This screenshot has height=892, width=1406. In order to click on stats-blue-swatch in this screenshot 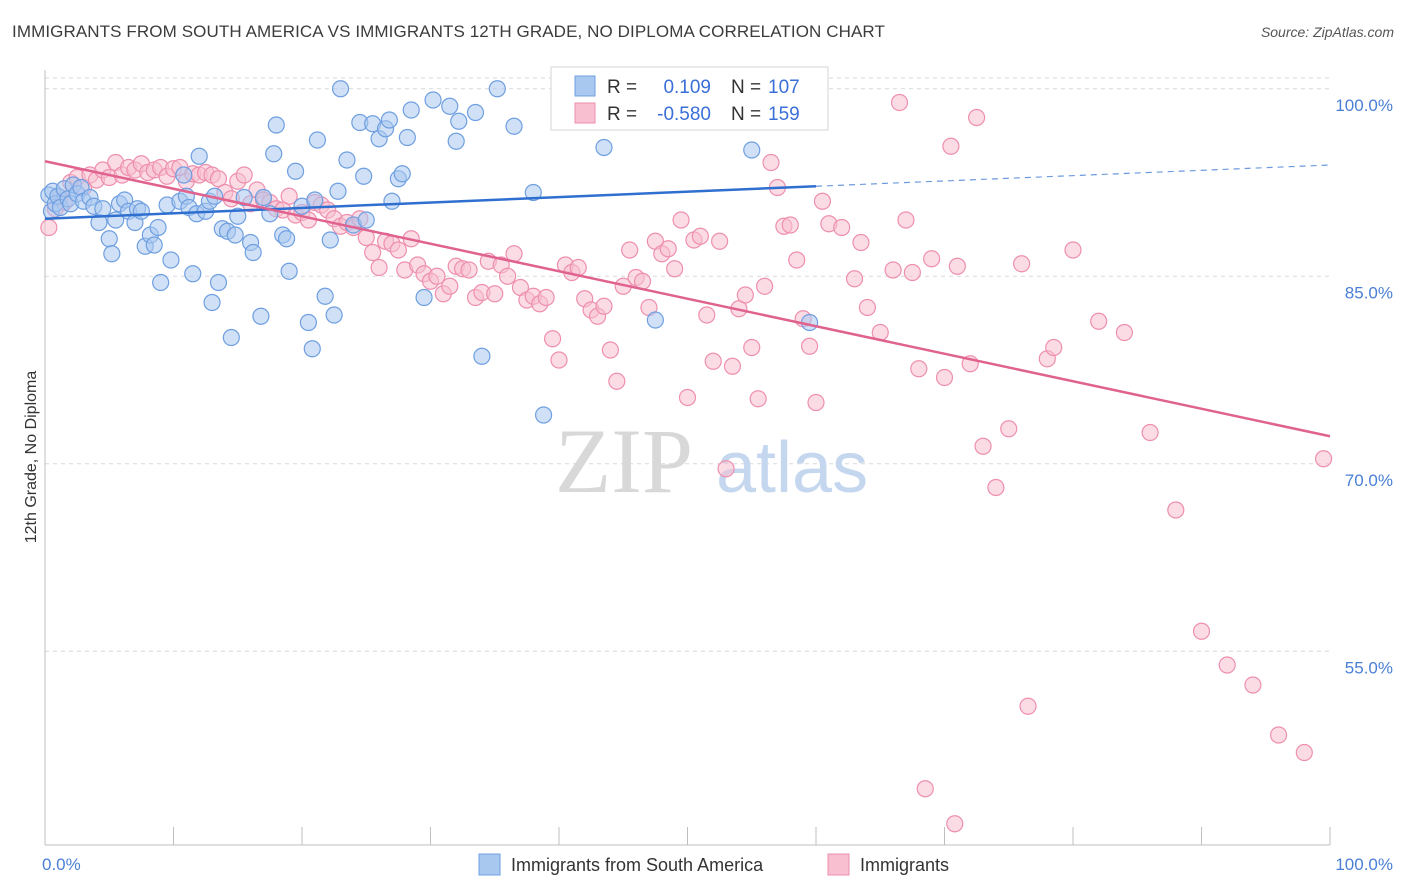, I will do `click(585, 86)`.